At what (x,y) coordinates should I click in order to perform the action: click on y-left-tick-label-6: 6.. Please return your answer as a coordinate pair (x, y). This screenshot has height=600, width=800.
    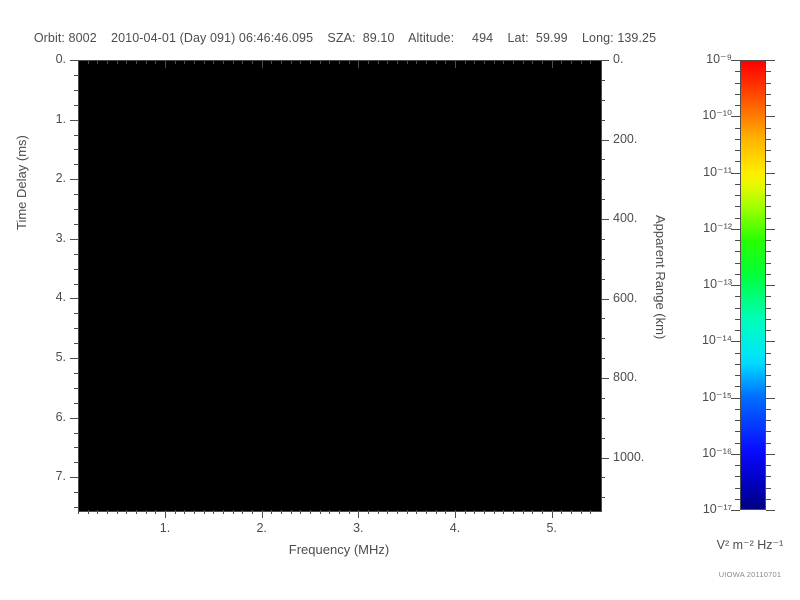
    Looking at the image, I should click on (60, 416).